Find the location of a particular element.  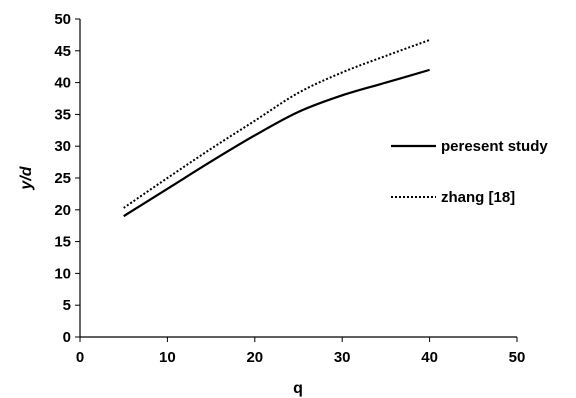

y-tick-label: 30 is located at coordinates (62, 146).